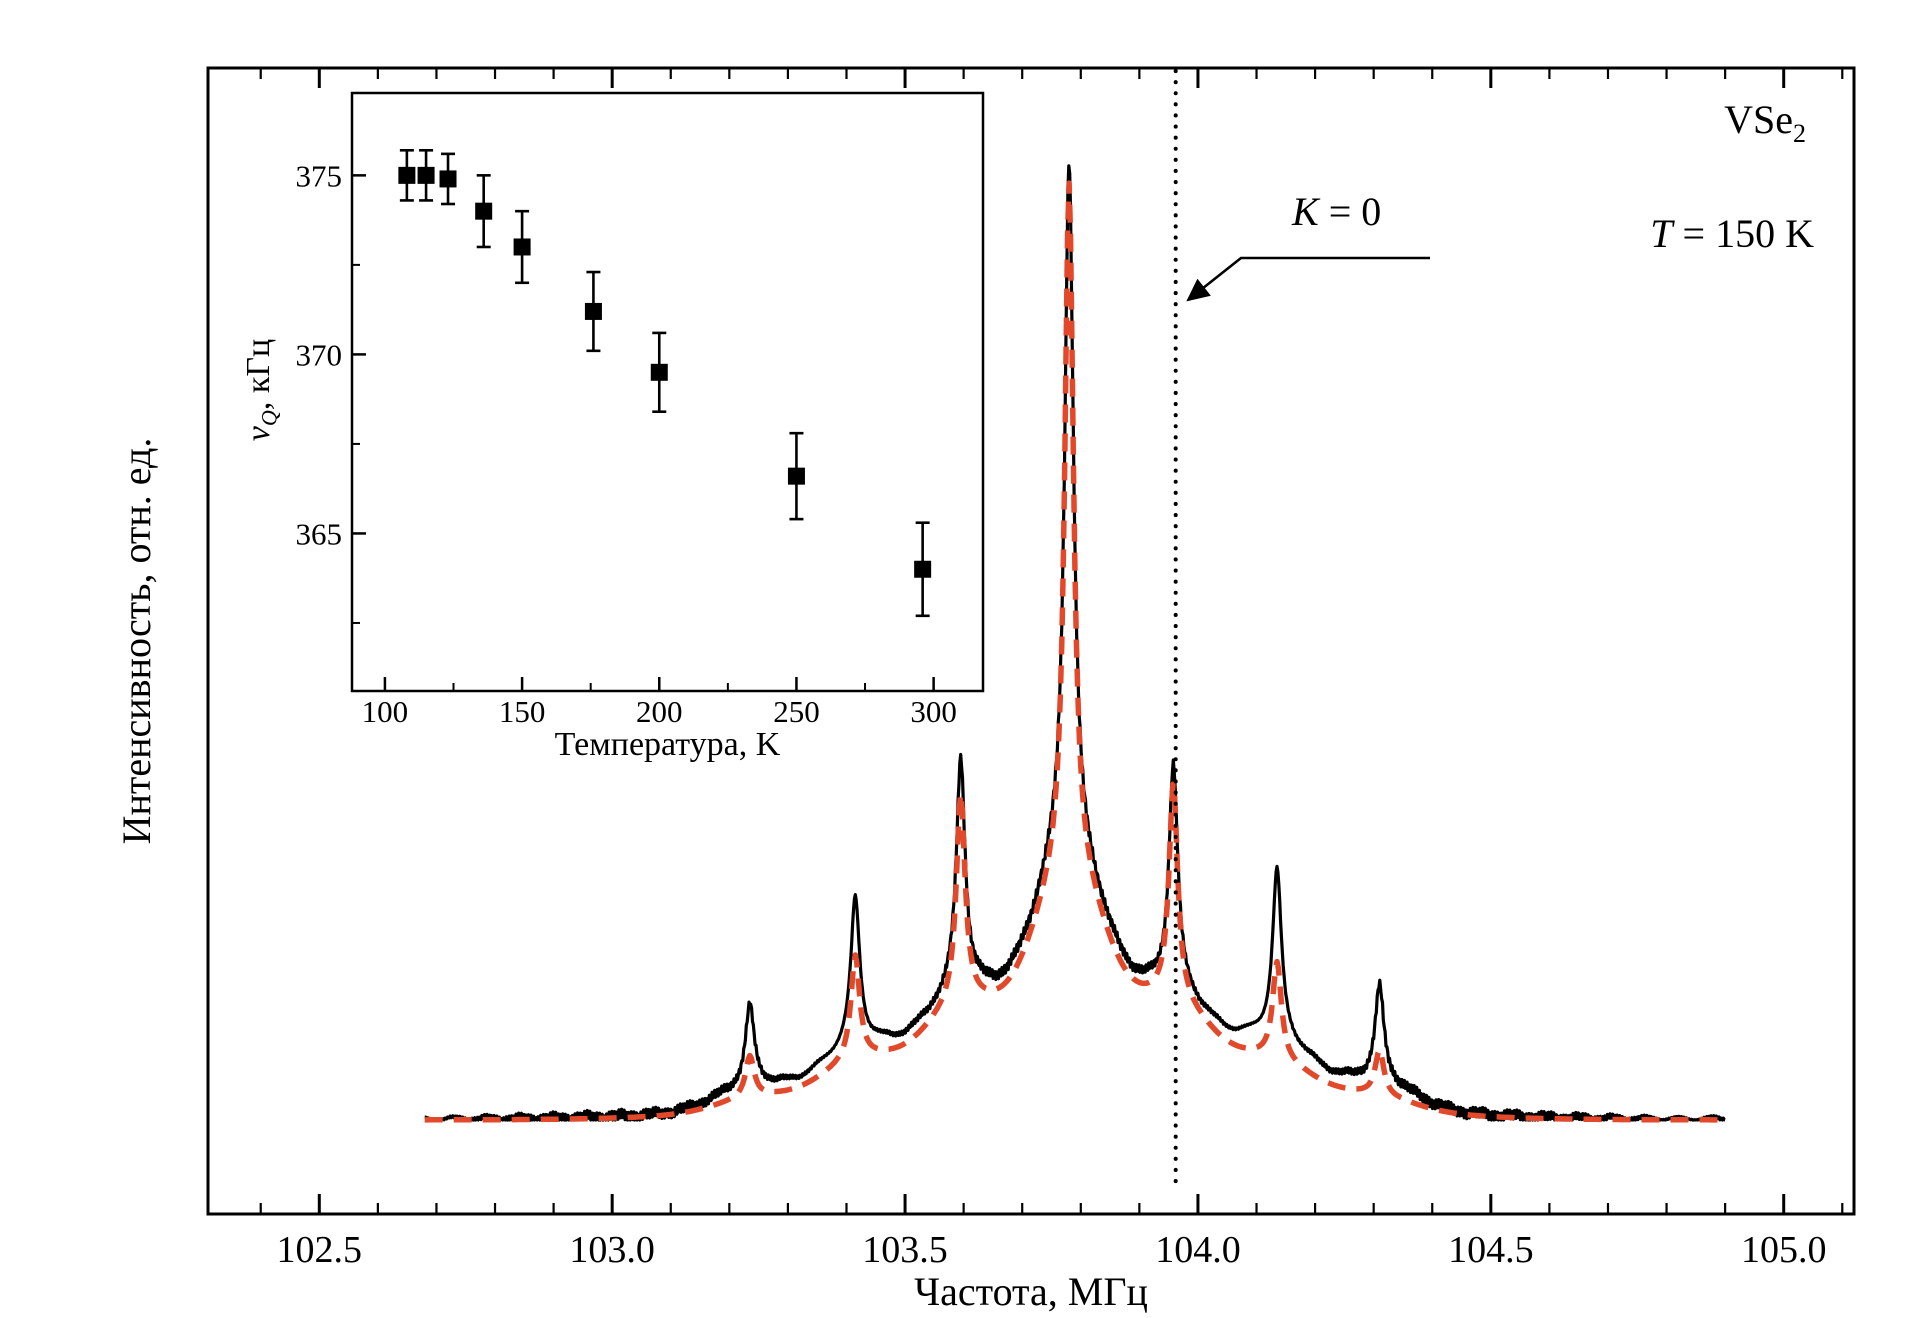 The width and height of the screenshot is (1906, 1318). Describe the element at coordinates (319, 175) in the screenshot. I see `inset-y-tick-label: 375` at that location.